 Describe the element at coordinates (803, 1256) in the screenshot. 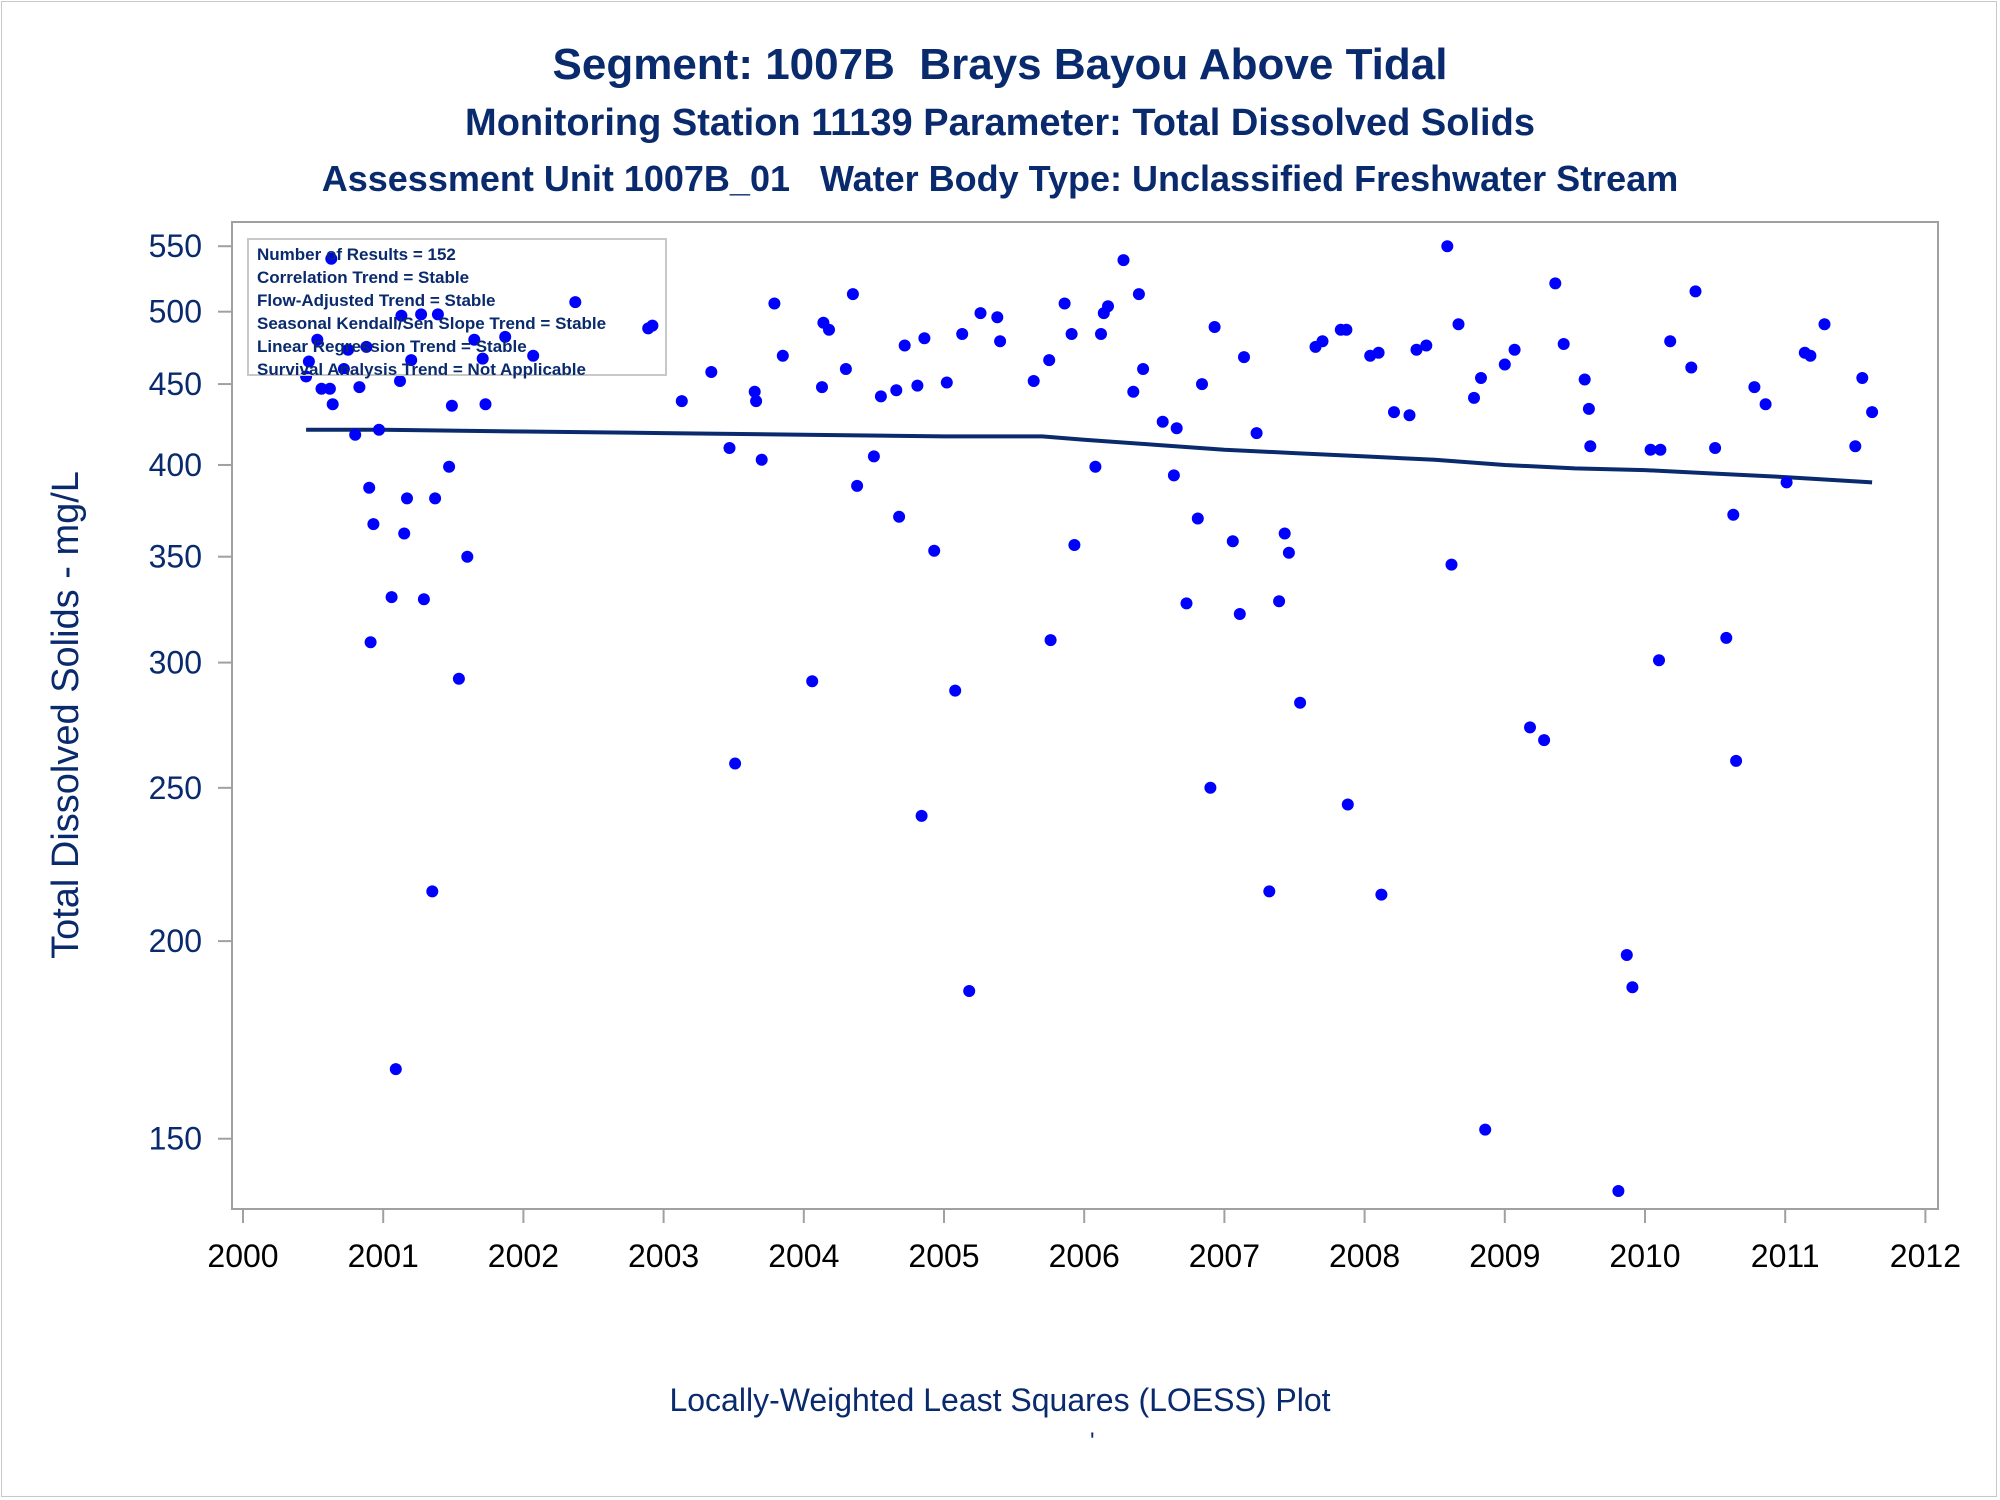

I see `x-tick-label: 2004` at that location.